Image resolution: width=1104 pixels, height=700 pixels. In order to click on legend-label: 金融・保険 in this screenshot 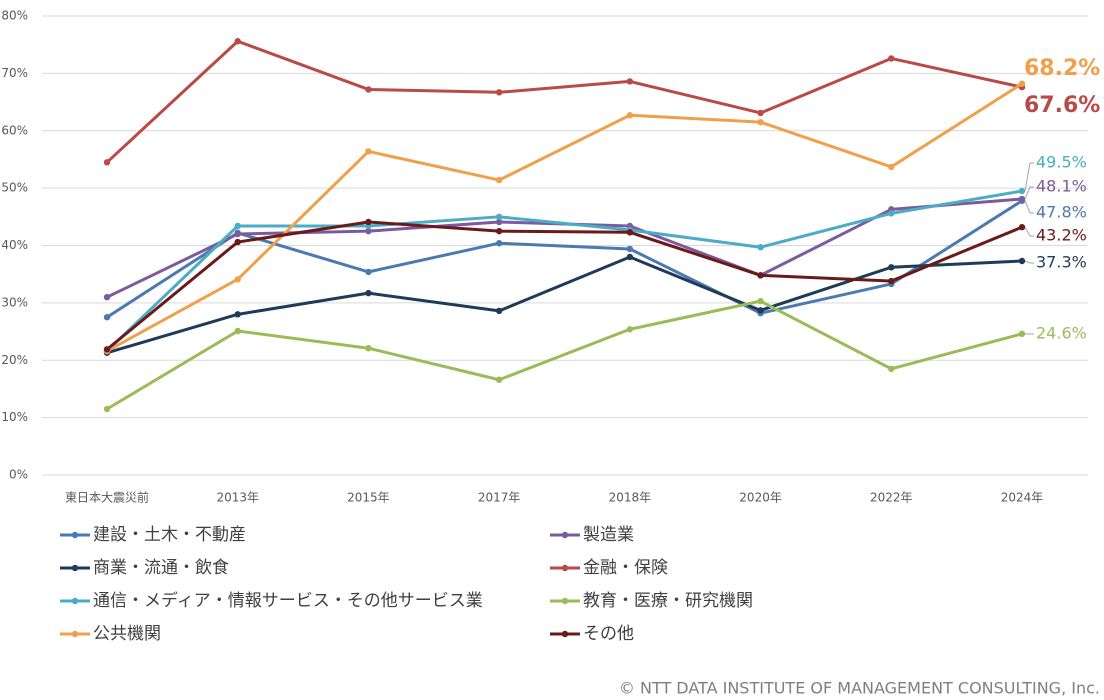, I will do `click(625, 568)`.